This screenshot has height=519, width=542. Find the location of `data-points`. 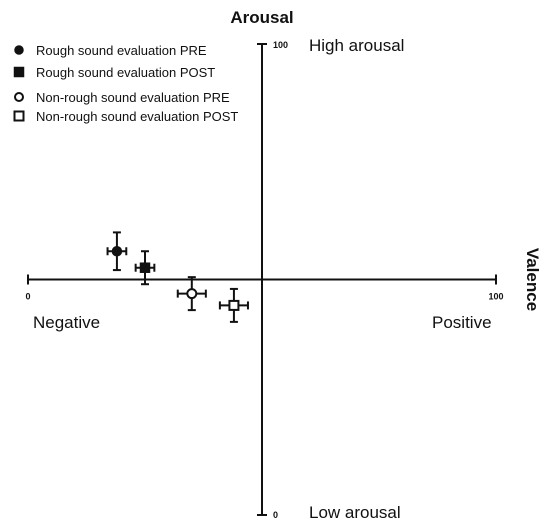

data-points is located at coordinates (177, 277).